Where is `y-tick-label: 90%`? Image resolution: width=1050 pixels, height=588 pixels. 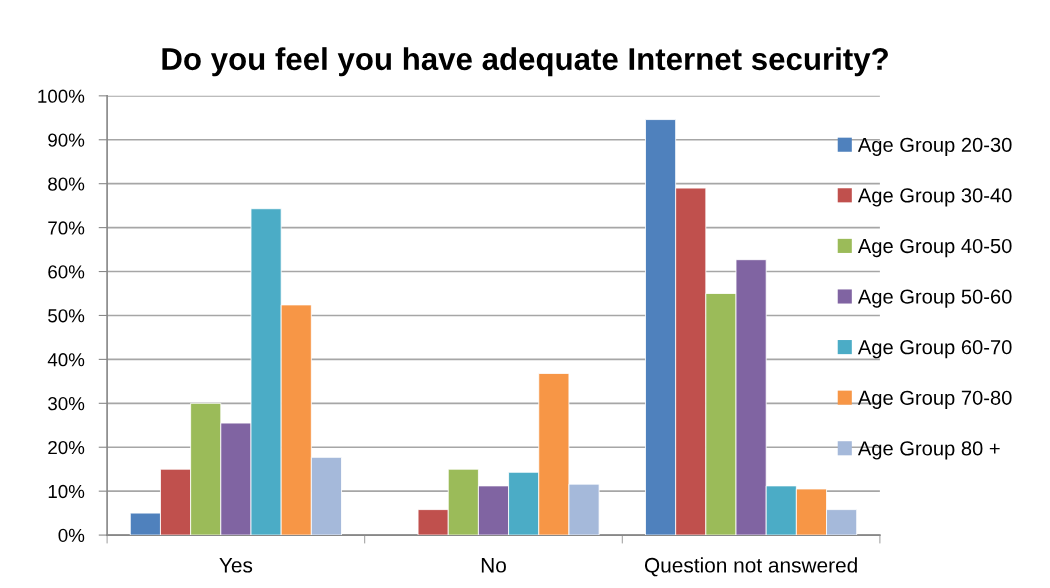
y-tick-label: 90% is located at coordinates (66, 140).